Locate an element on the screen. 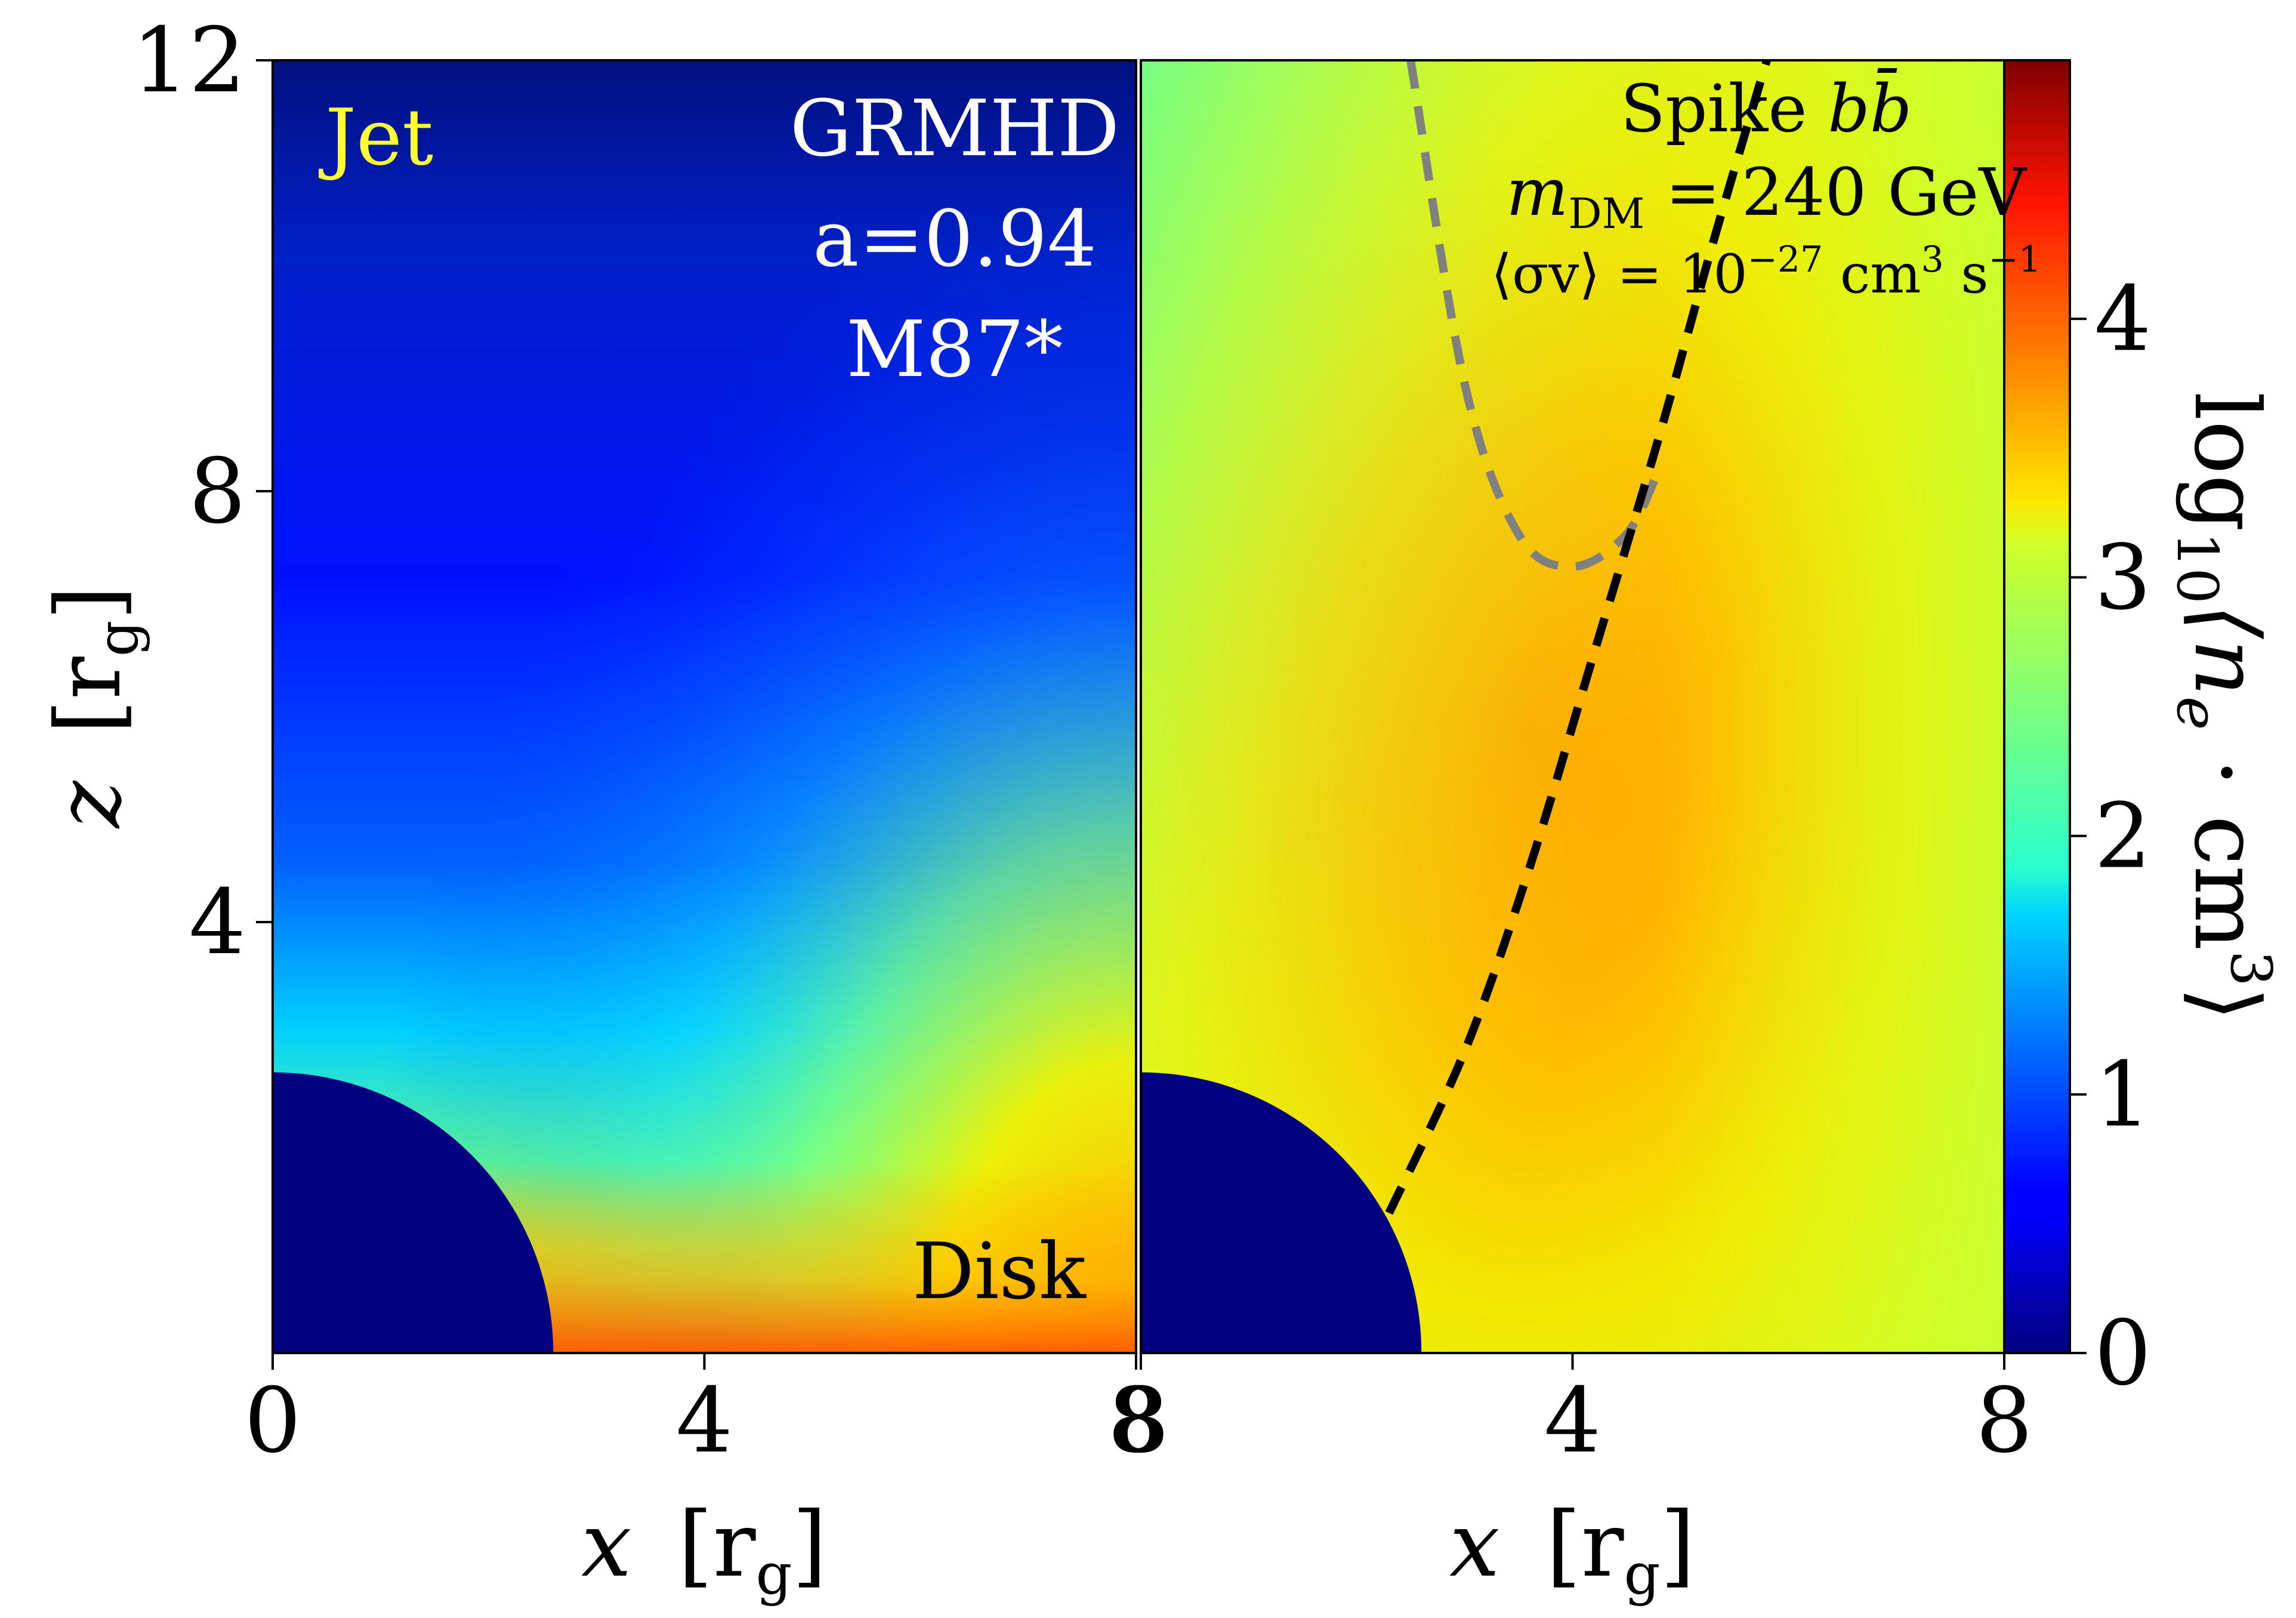 The width and height of the screenshot is (2296, 1618). left-y-ticks: 4 8 12 is located at coordinates (202, 492).